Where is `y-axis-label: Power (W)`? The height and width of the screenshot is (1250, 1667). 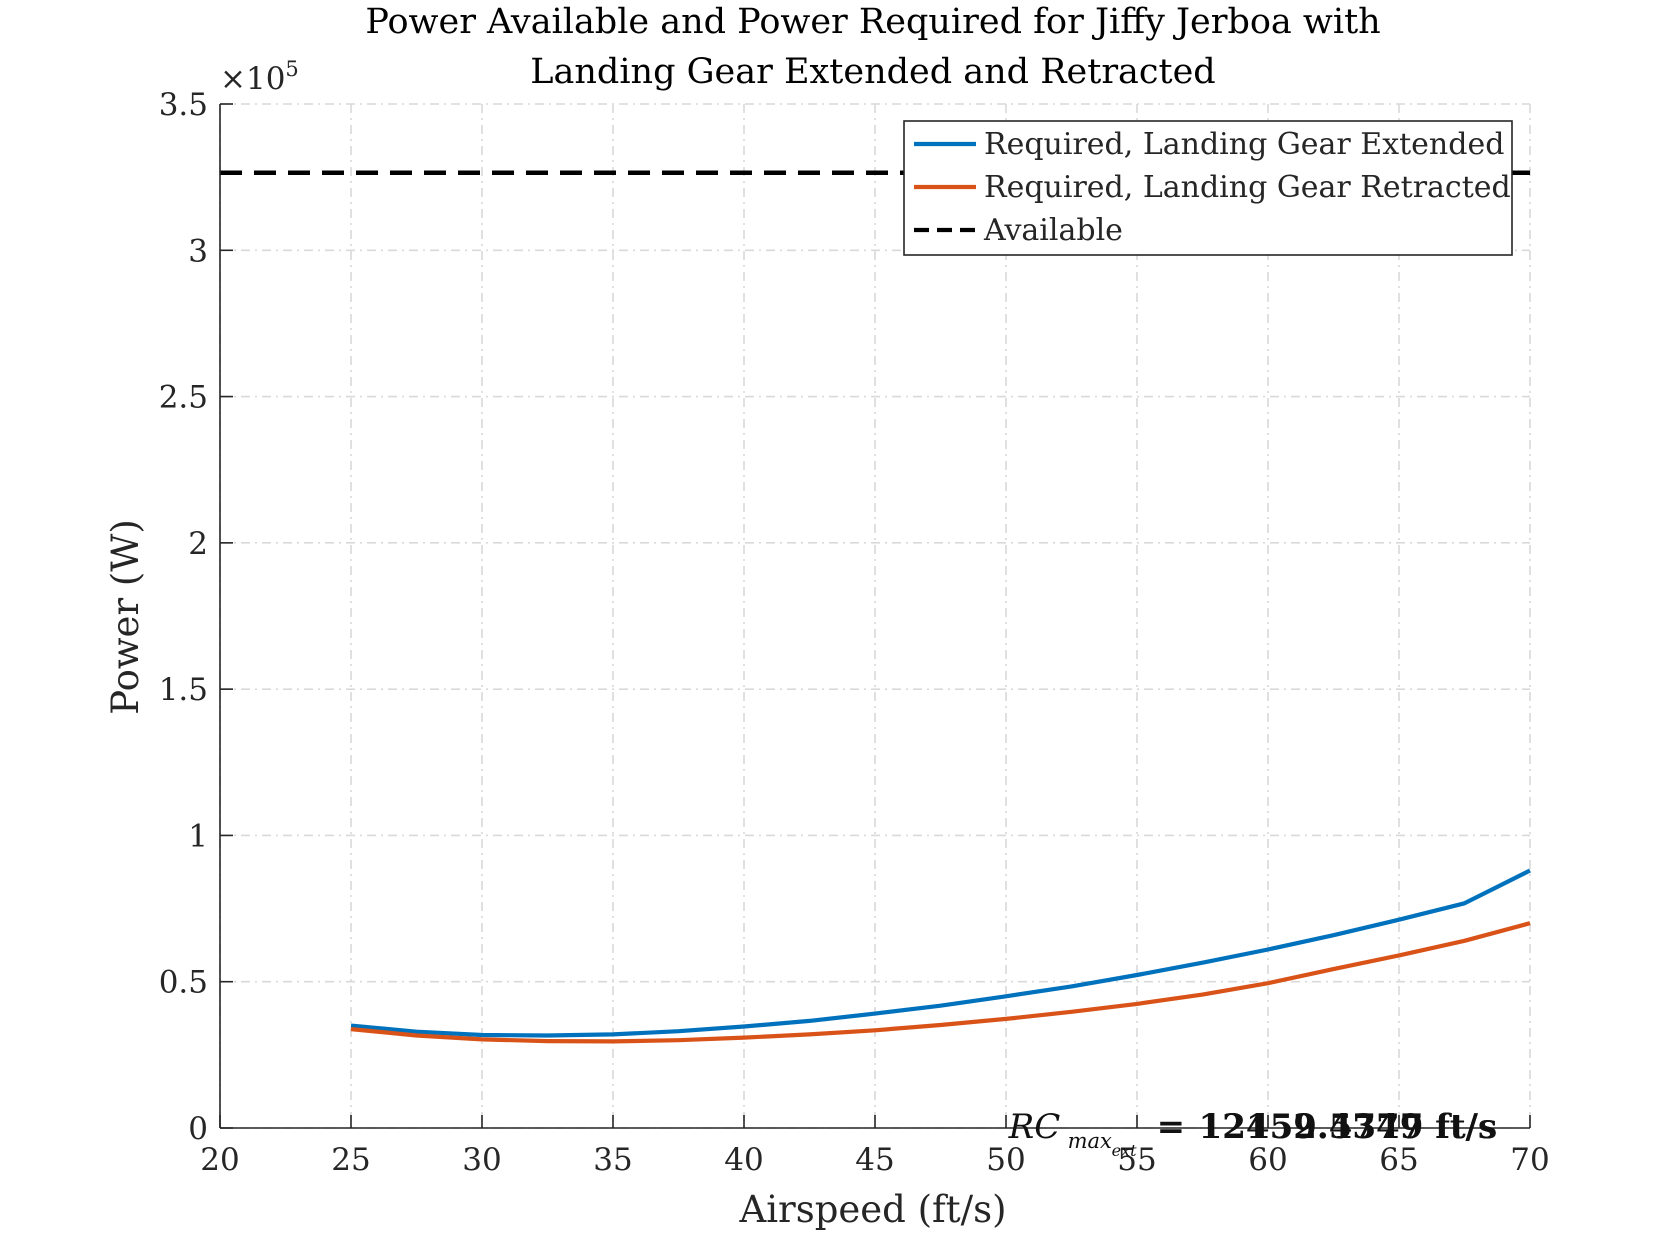
y-axis-label: Power (W) is located at coordinates (125, 617).